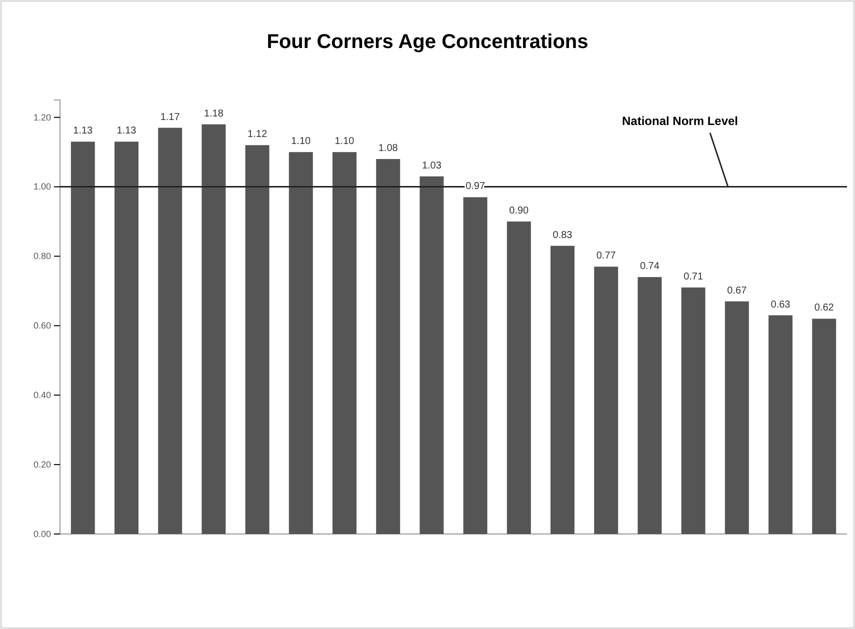 This screenshot has width=855, height=629. I want to click on data-label: 1.12, so click(258, 134).